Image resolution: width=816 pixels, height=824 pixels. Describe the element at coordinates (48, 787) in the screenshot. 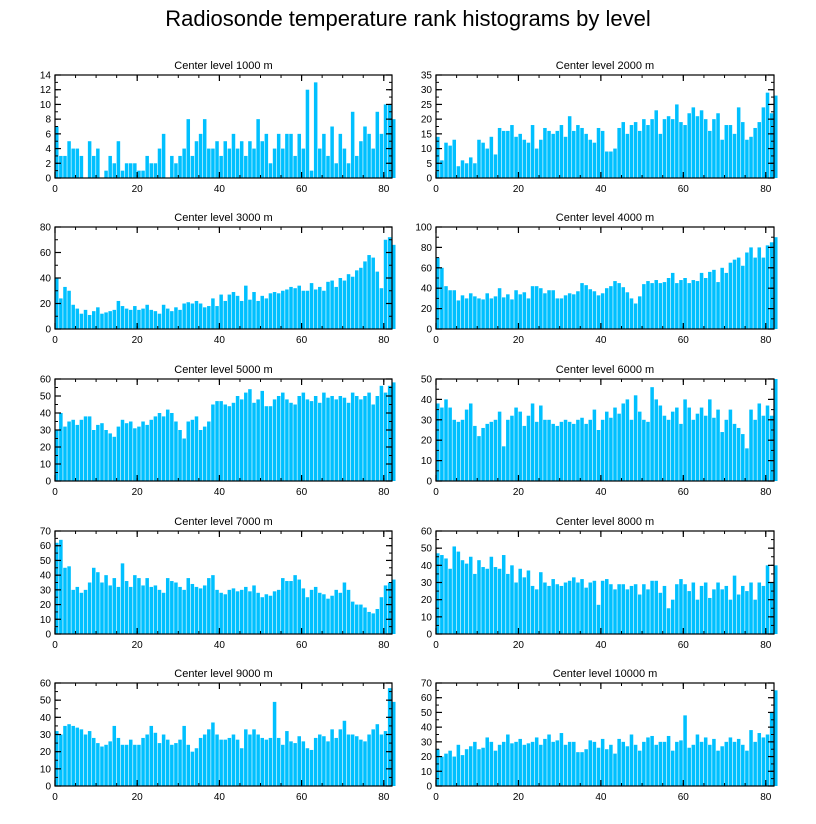

I see `panel-9-ytick-label-0: 0` at that location.